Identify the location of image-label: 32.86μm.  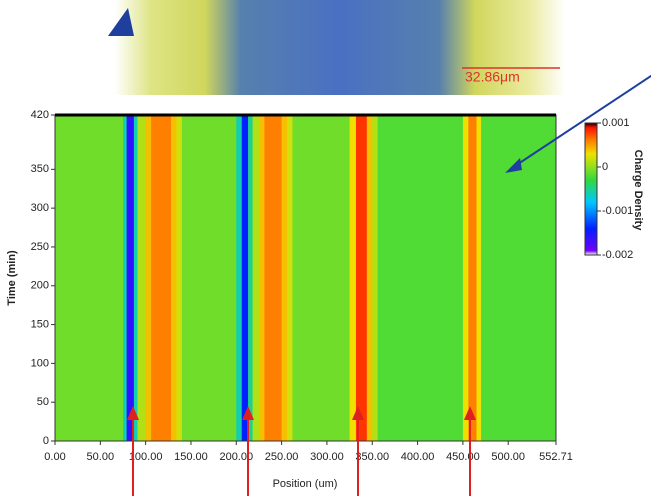
(492, 77).